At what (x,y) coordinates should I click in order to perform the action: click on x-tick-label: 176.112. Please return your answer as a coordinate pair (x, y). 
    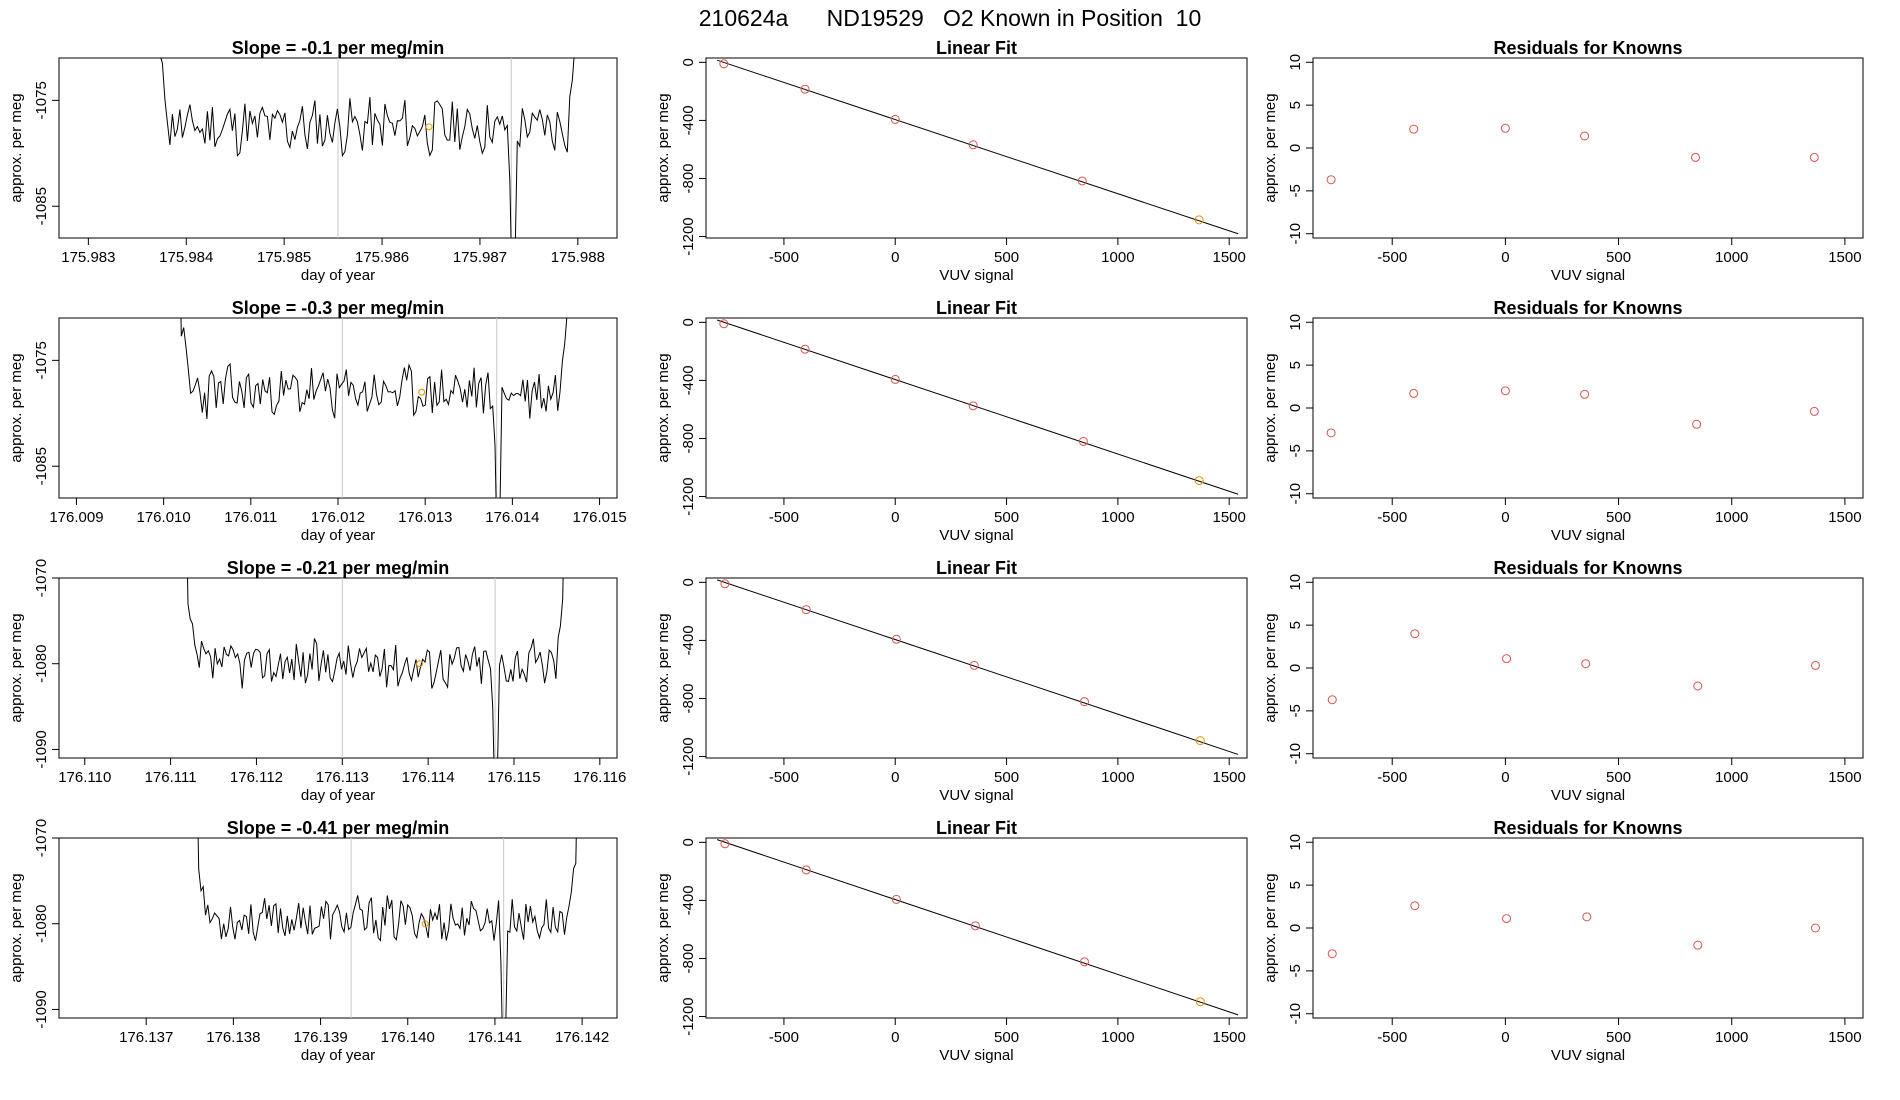
    Looking at the image, I should click on (256, 777).